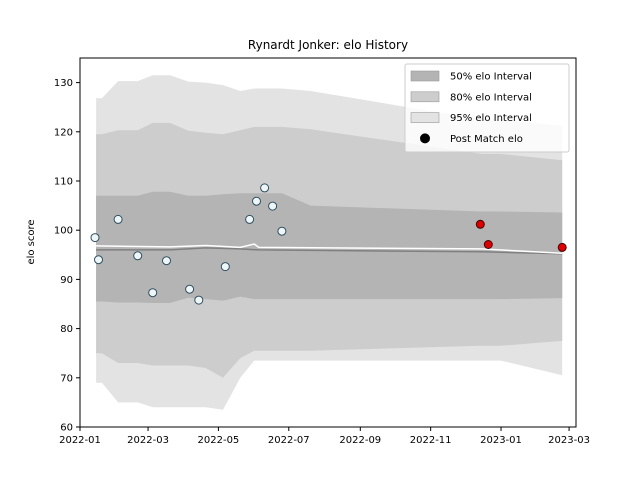 This screenshot has height=480, width=640. Describe the element at coordinates (491, 118) in the screenshot. I see `legend-label: 95% elo Interval` at that location.